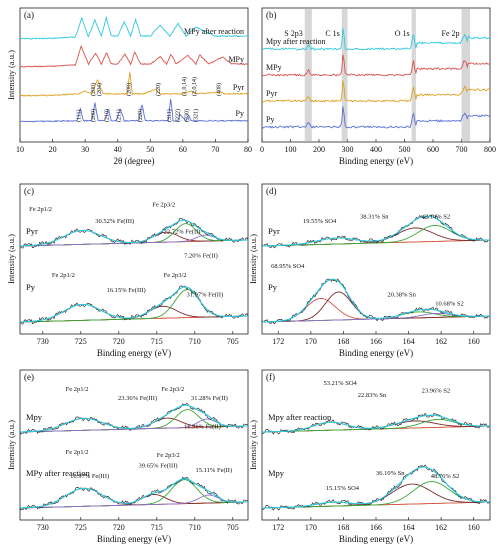 The width and height of the screenshot is (500, 550). I want to click on peak-annotation: 31.28% Fe(II), so click(209, 398).